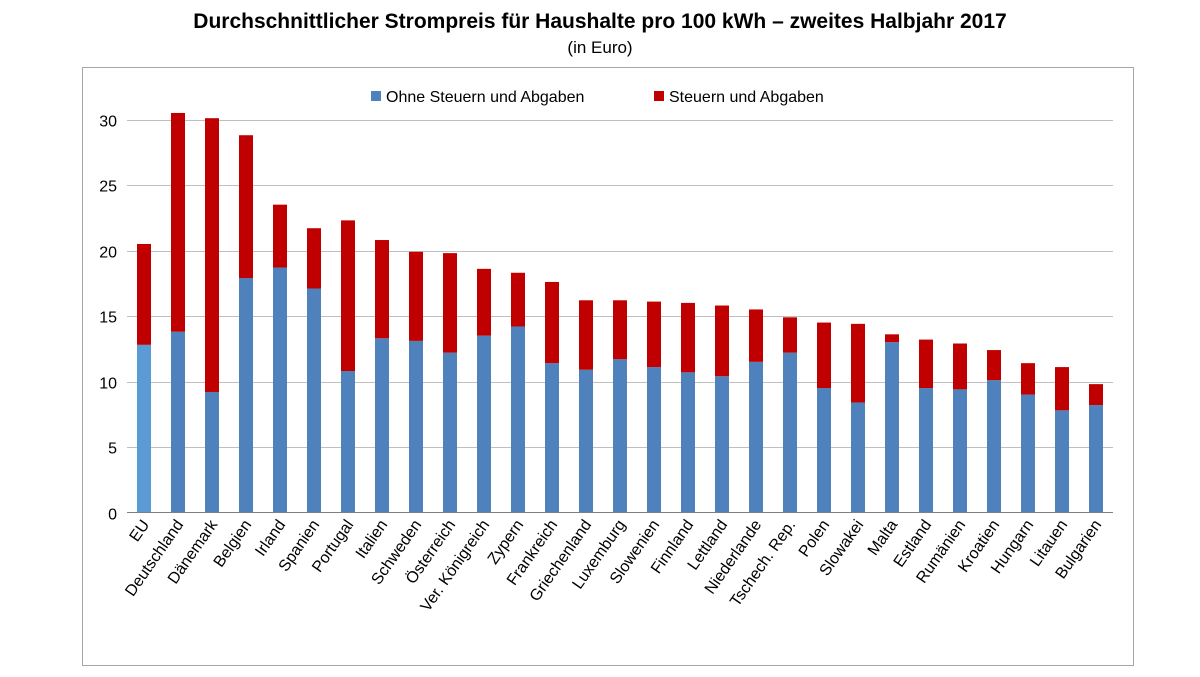 This screenshot has height=677, width=1200. I want to click on y-tick-label-15: 15, so click(108, 318).